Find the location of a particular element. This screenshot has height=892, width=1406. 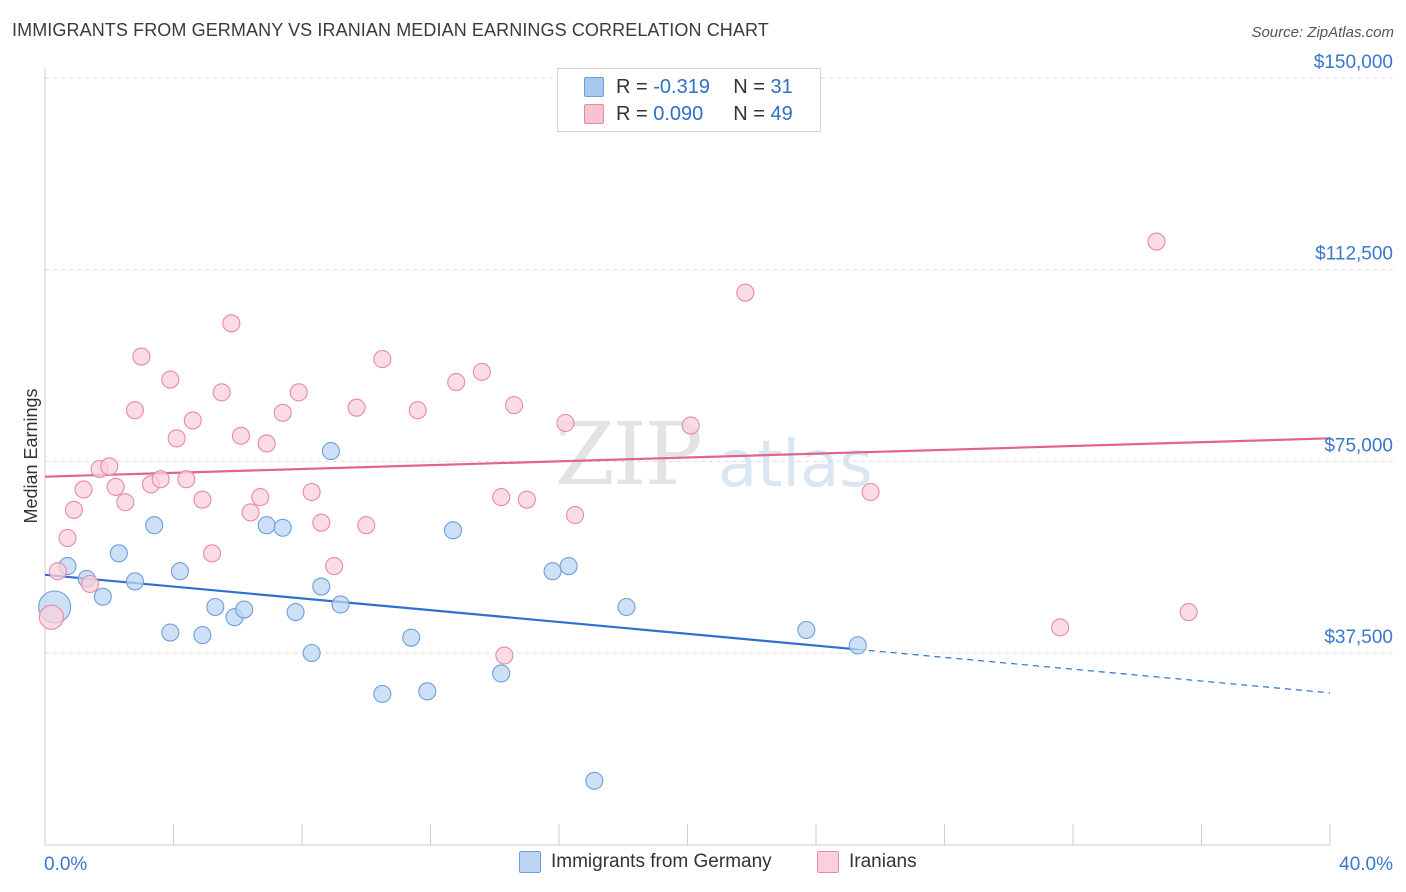

y-tick-label: $150,000 is located at coordinates (1353, 62).